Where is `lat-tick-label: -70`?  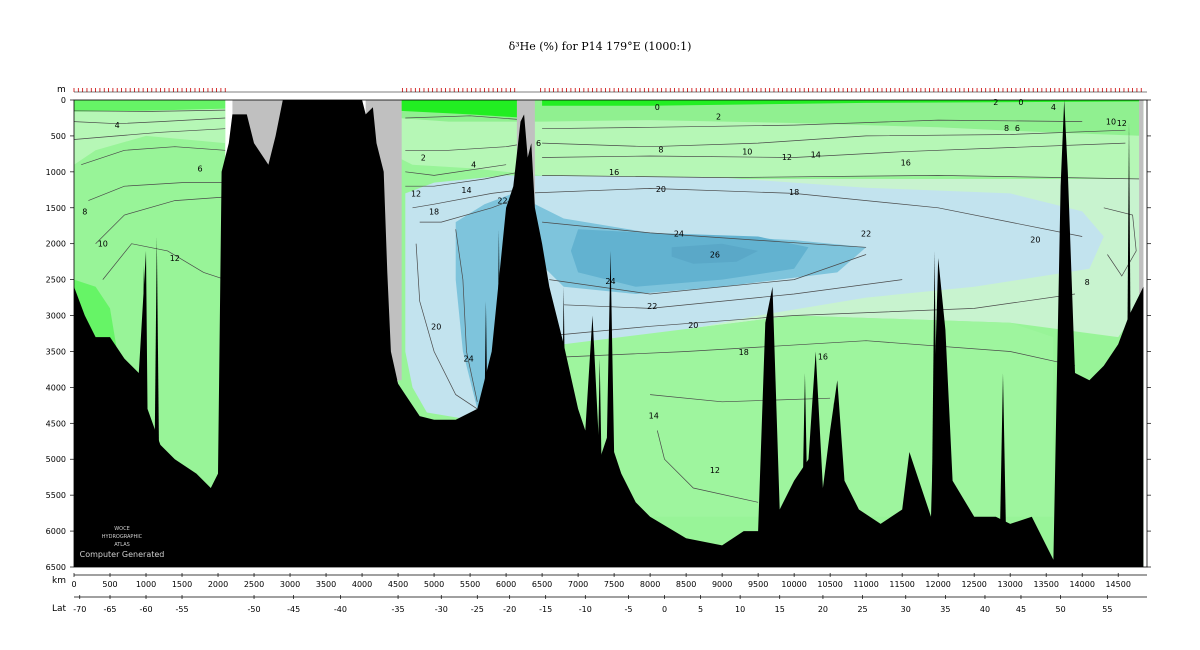 lat-tick-label: -70 is located at coordinates (79, 609).